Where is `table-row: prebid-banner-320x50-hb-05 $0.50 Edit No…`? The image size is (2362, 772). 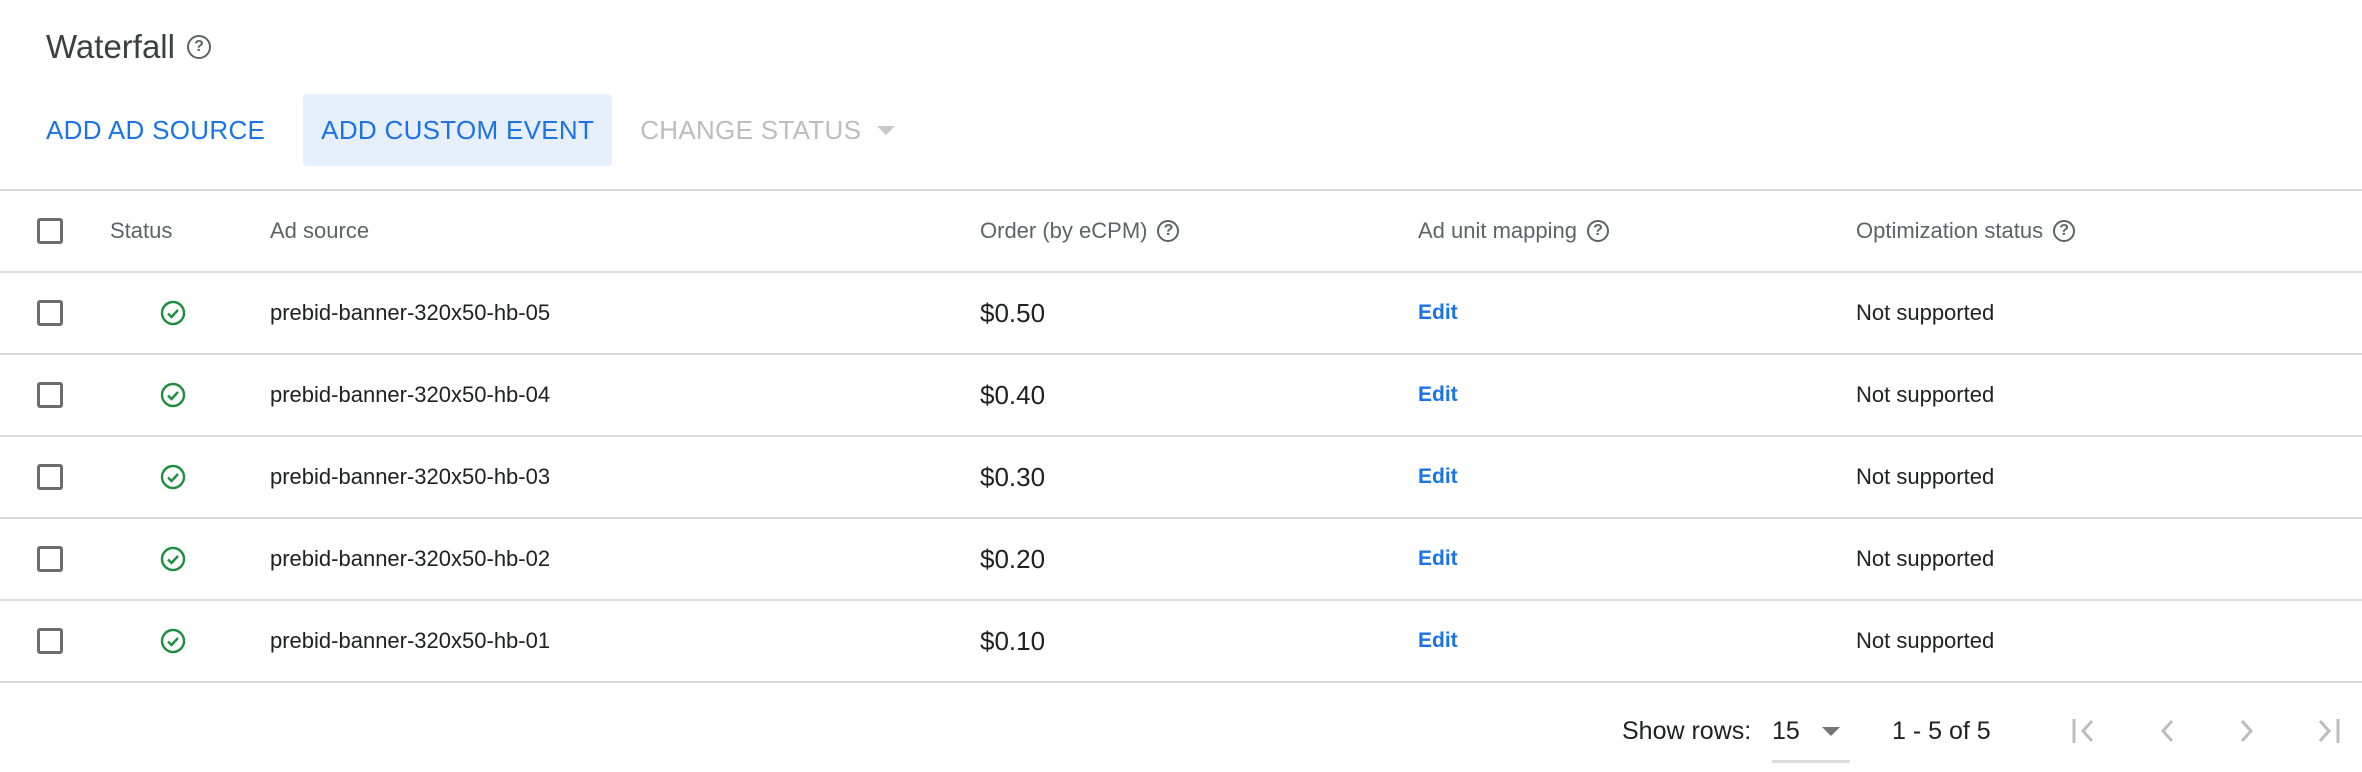
table-row: prebid-banner-320x50-hb-05 $0.50 Edit No… is located at coordinates (1181, 313).